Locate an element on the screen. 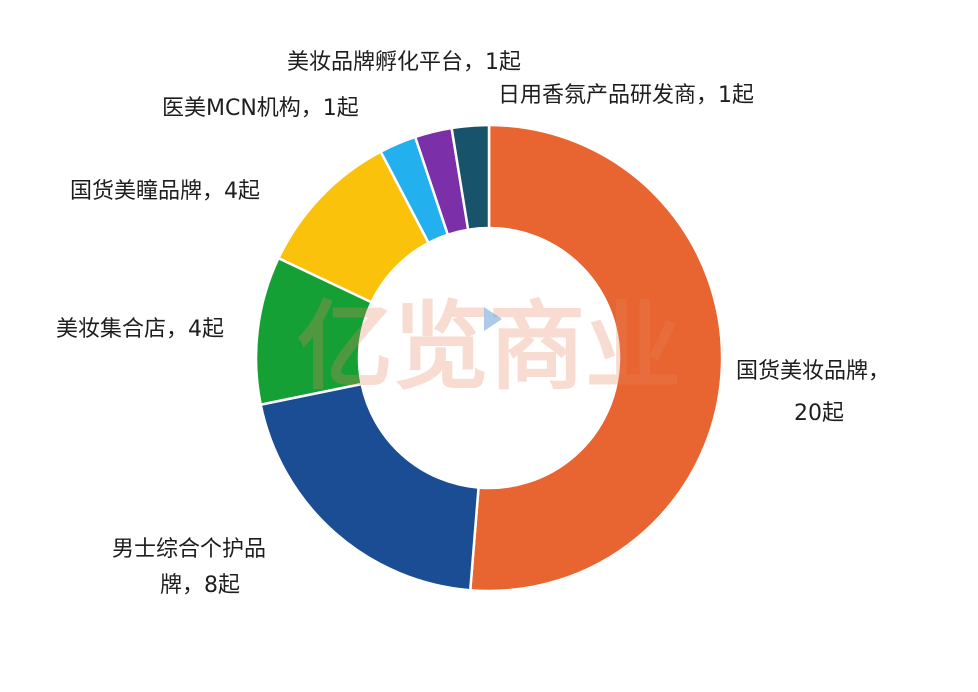  watermark: 亿览商业 is located at coordinates (489, 347).